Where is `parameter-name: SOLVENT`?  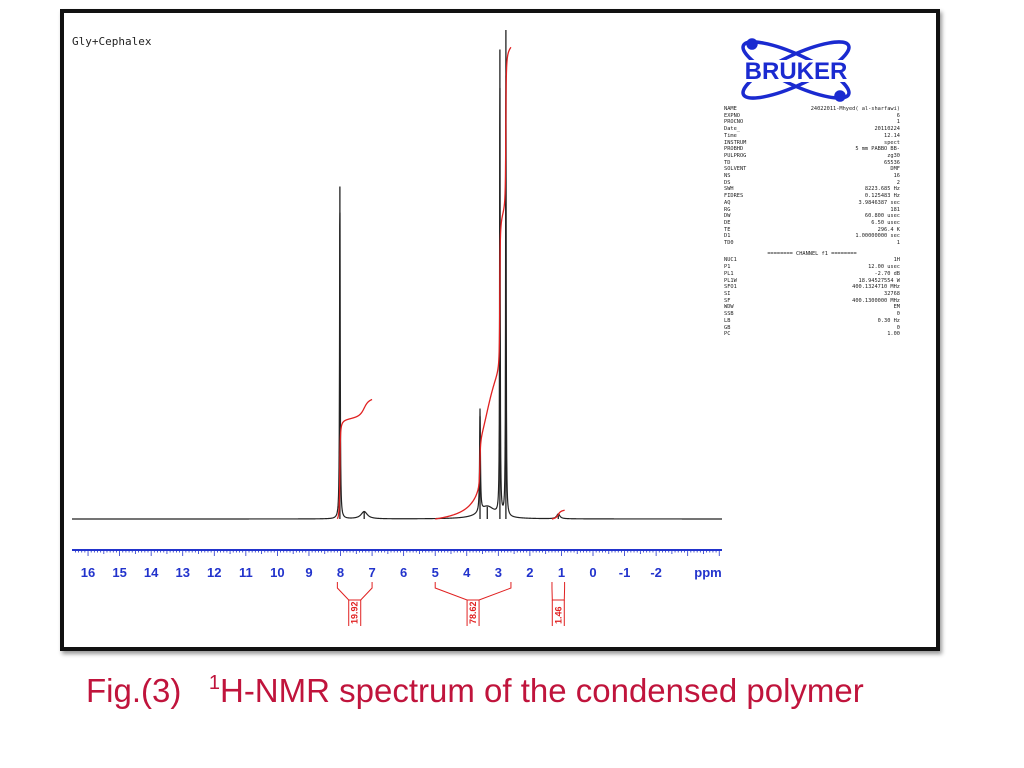
parameter-name: SOLVENT is located at coordinates (735, 169).